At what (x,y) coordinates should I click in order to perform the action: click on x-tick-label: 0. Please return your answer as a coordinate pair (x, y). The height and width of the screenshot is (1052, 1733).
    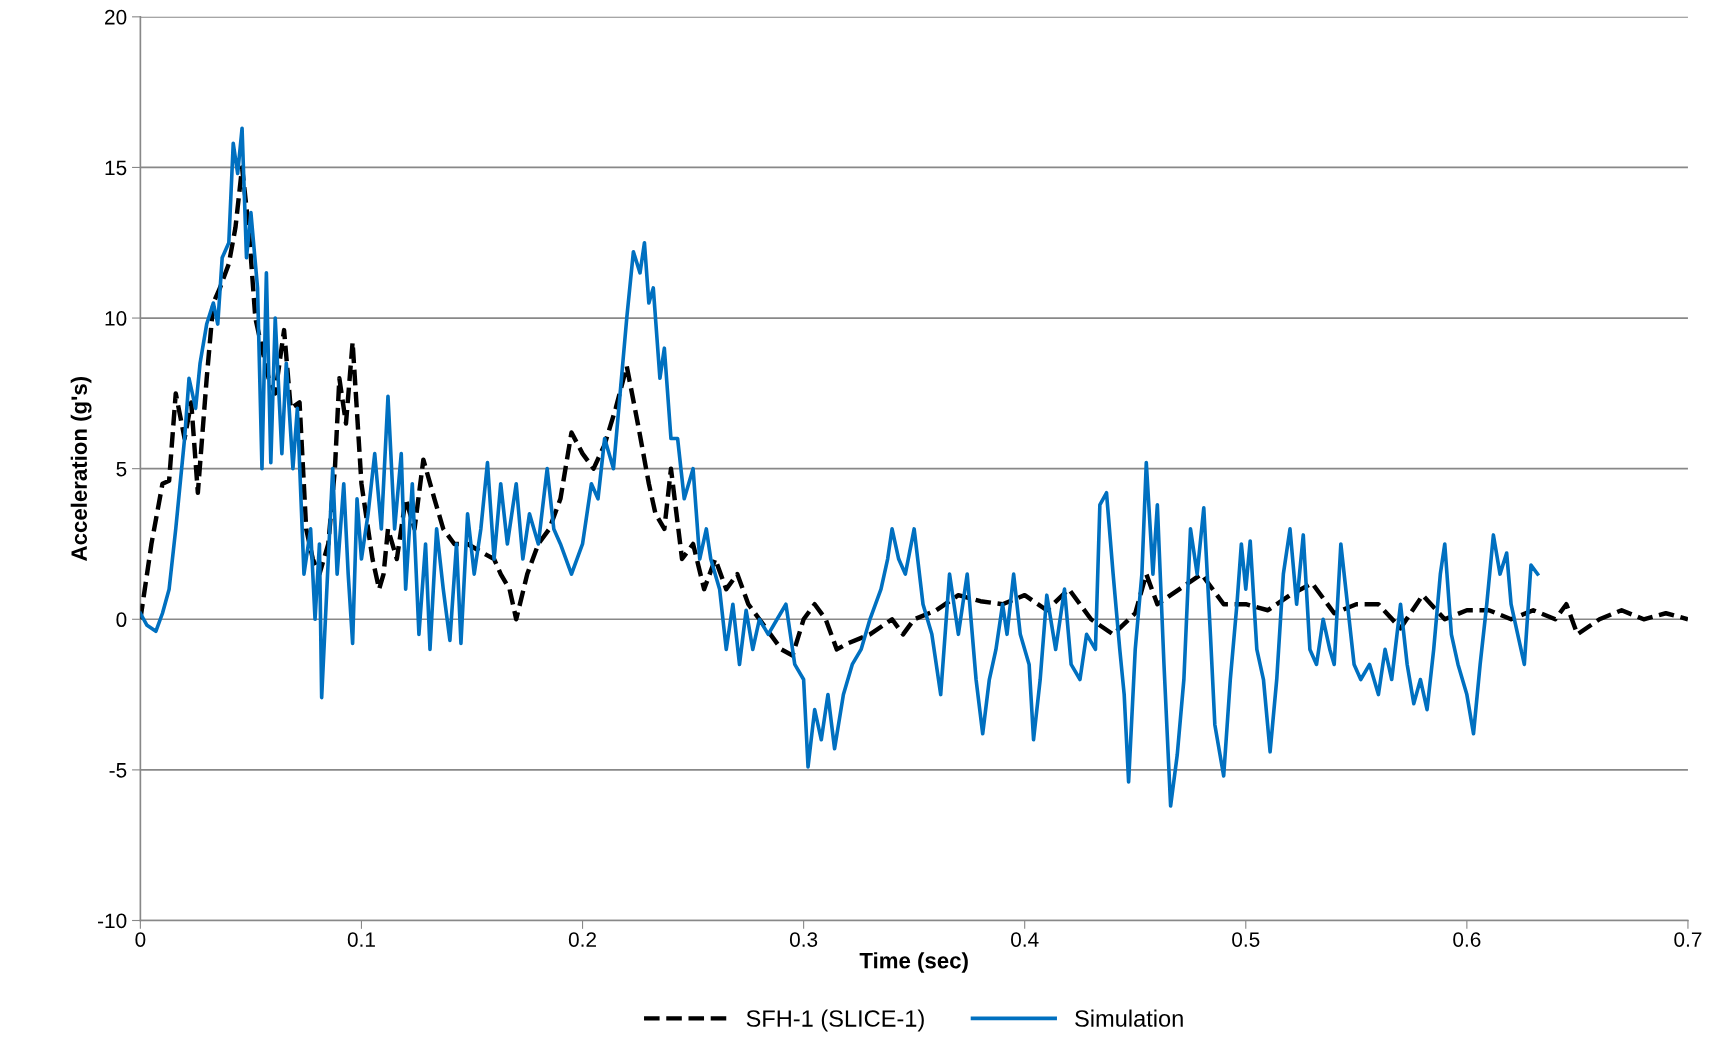
    Looking at the image, I should click on (140, 939).